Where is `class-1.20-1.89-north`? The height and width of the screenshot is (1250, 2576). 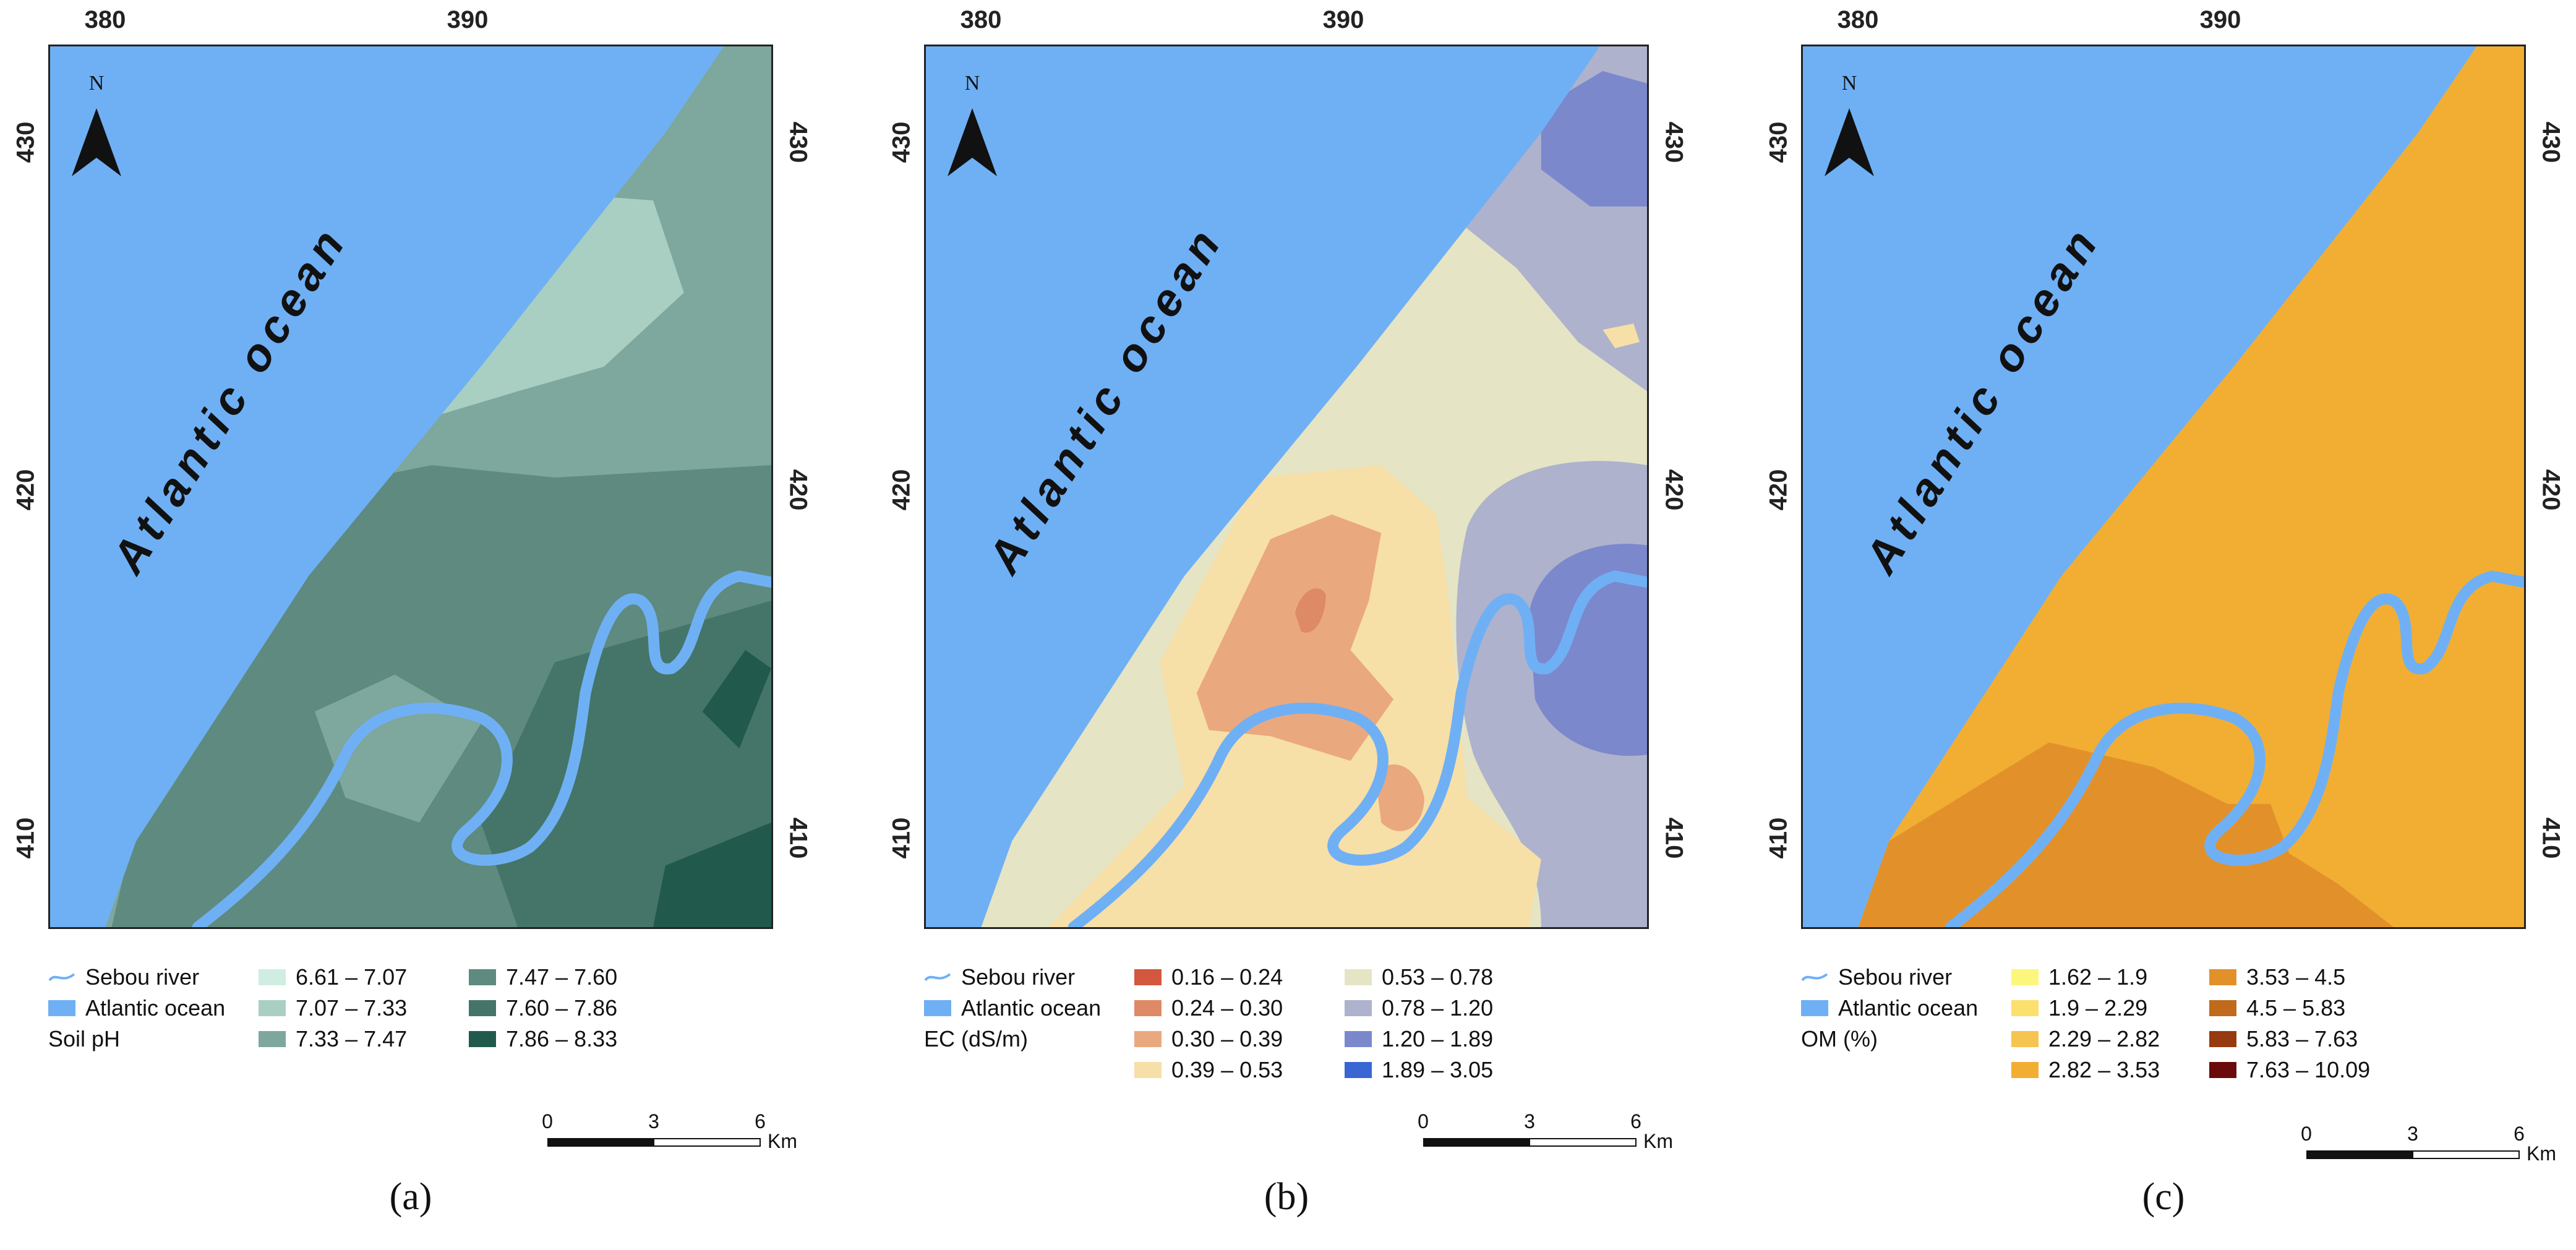
class-1.20-1.89-north is located at coordinates (1594, 139).